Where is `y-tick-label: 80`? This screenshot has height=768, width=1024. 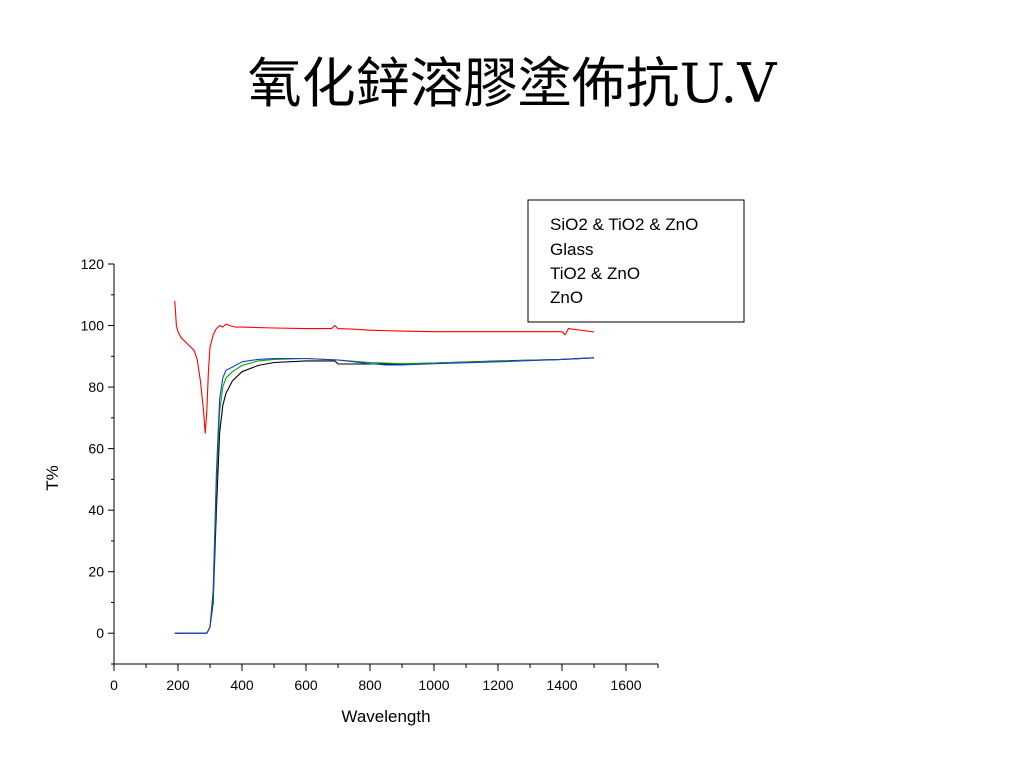 y-tick-label: 80 is located at coordinates (96, 387).